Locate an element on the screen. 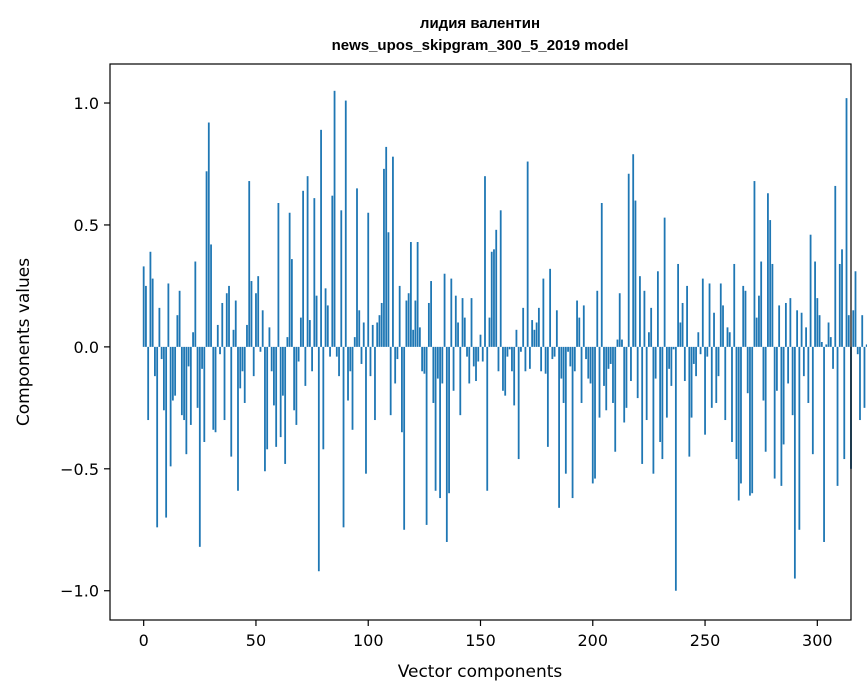 Image resolution: width=867 pixels, height=696 pixels. y-tick-label: 0.0 is located at coordinates (86, 347).